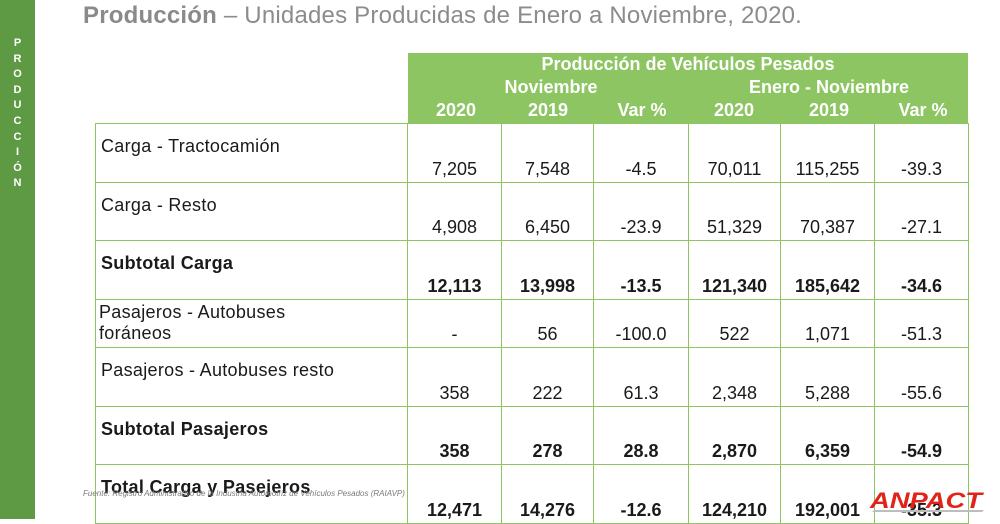 This screenshot has width=1000, height=524. I want to click on table-cell: 70,011, so click(734, 153).